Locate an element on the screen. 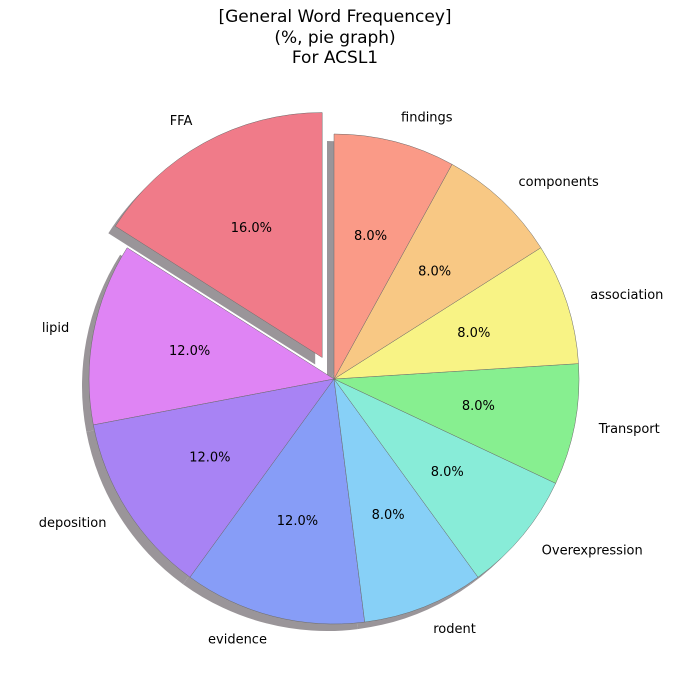  slice-overexpression is located at coordinates (445, 478).